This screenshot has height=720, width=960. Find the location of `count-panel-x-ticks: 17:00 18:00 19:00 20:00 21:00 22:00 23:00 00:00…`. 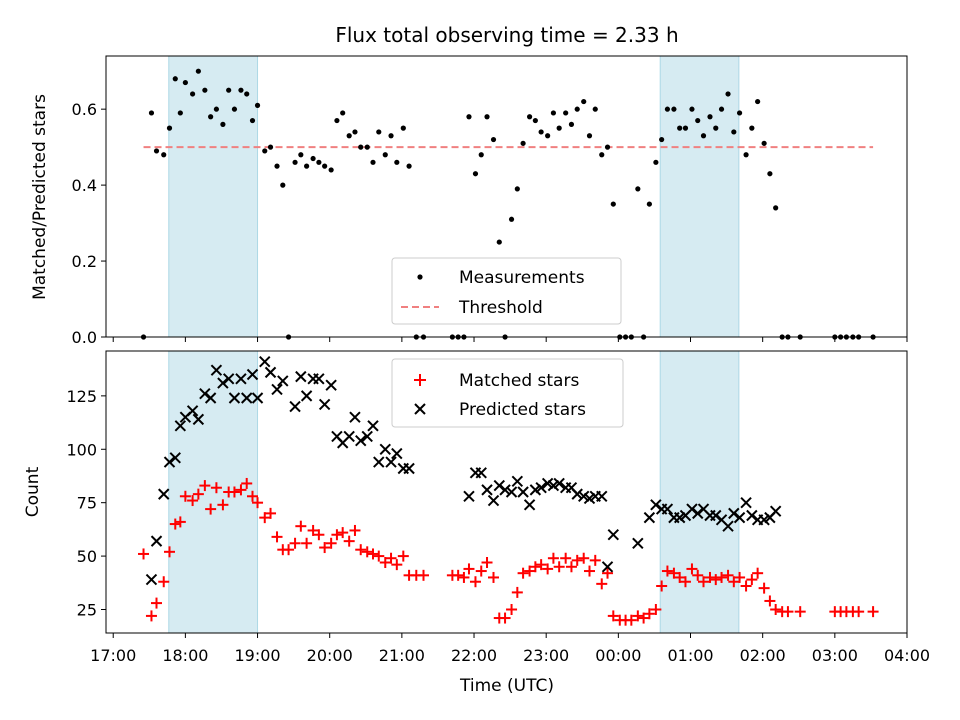

count-panel-x-ticks: 17:00 18:00 19:00 20:00 21:00 22:00 23:00 00:00… is located at coordinates (510, 649).